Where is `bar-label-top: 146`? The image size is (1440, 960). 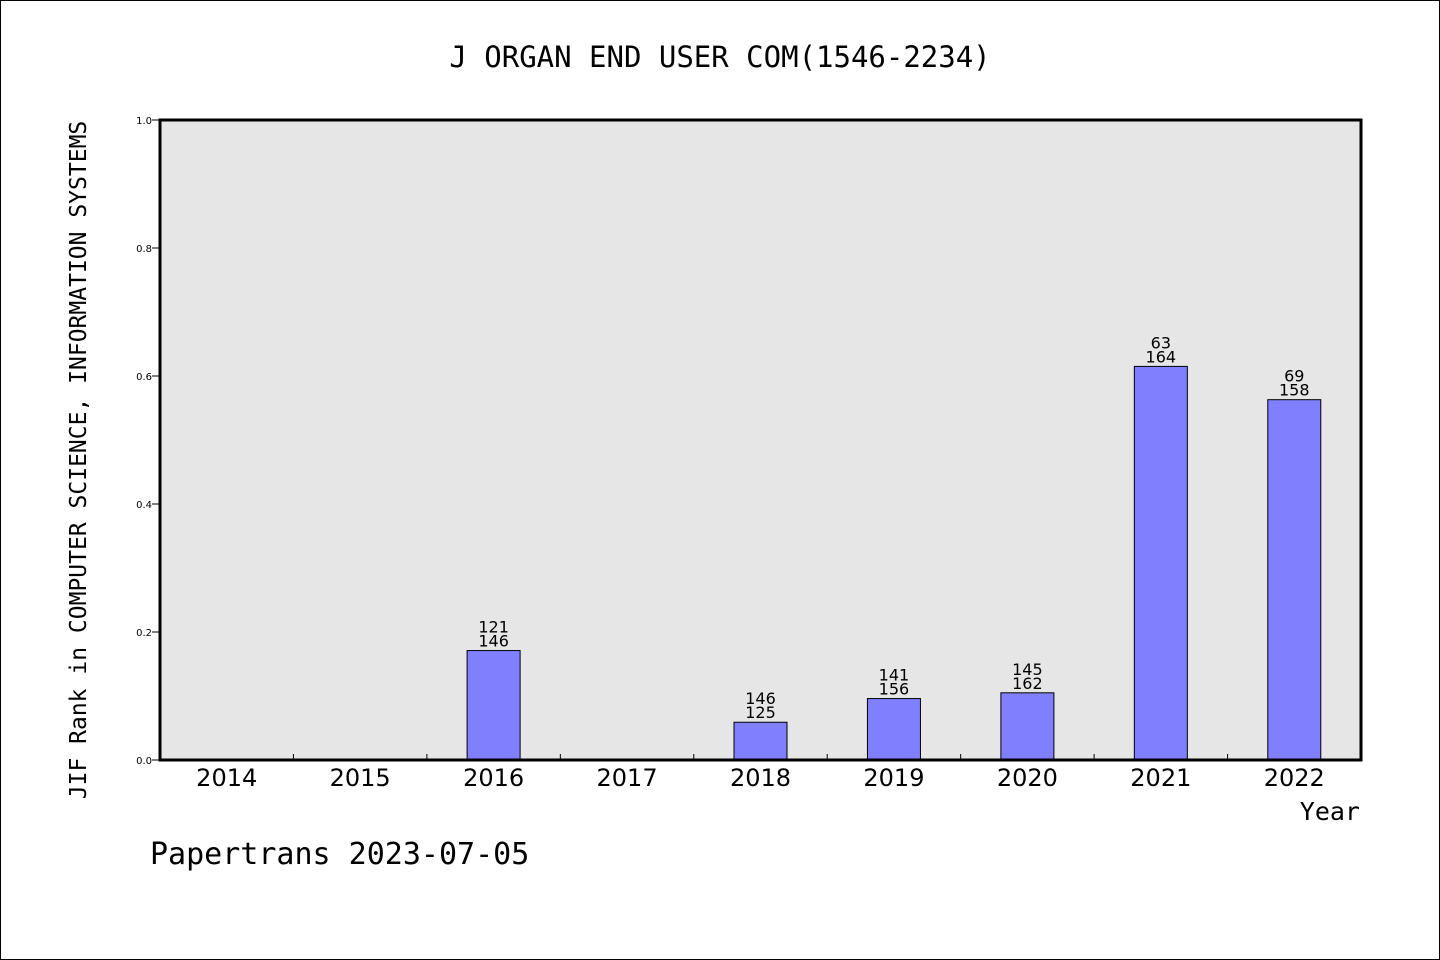 bar-label-top: 146 is located at coordinates (760, 698).